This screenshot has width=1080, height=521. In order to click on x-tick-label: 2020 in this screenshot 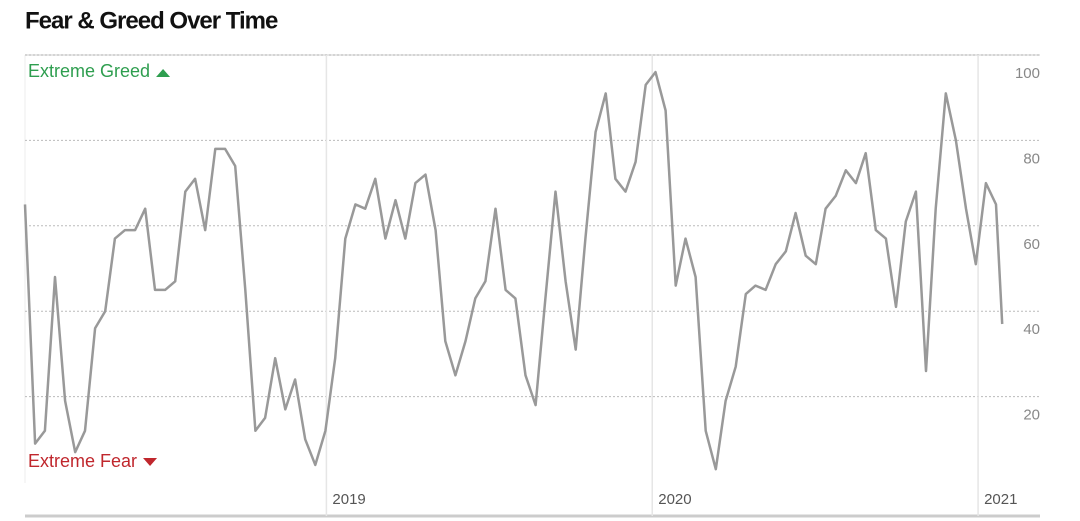, I will do `click(674, 499)`.